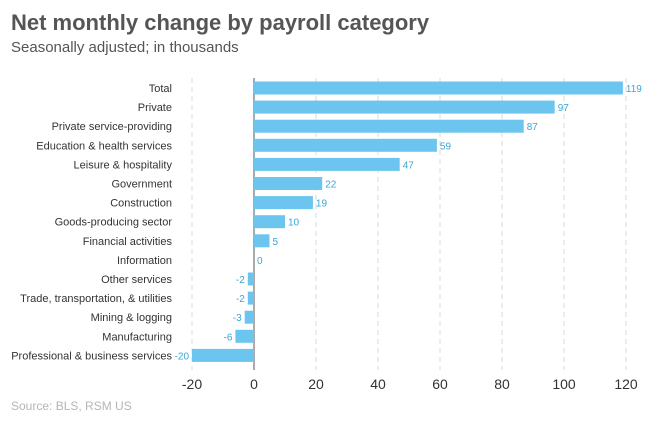  I want to click on value-label: 19, so click(322, 204).